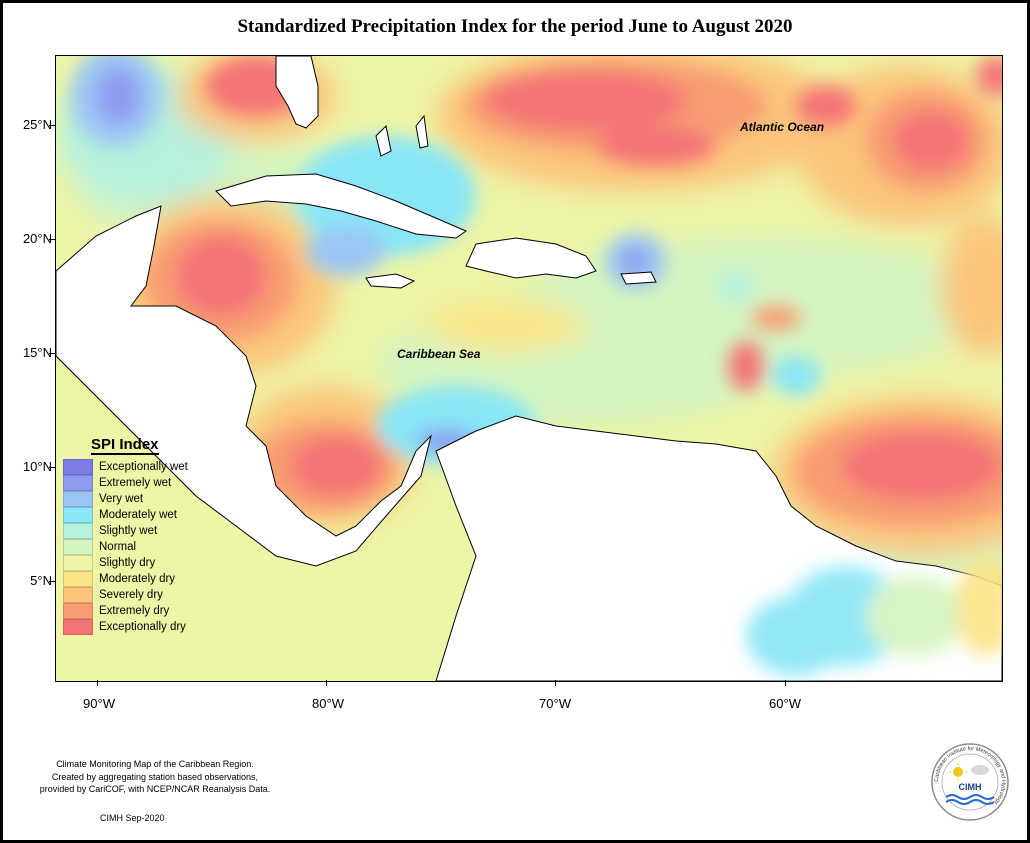 The height and width of the screenshot is (843, 1030). What do you see at coordinates (326, 683) in the screenshot?
I see `tick-80w` at bounding box center [326, 683].